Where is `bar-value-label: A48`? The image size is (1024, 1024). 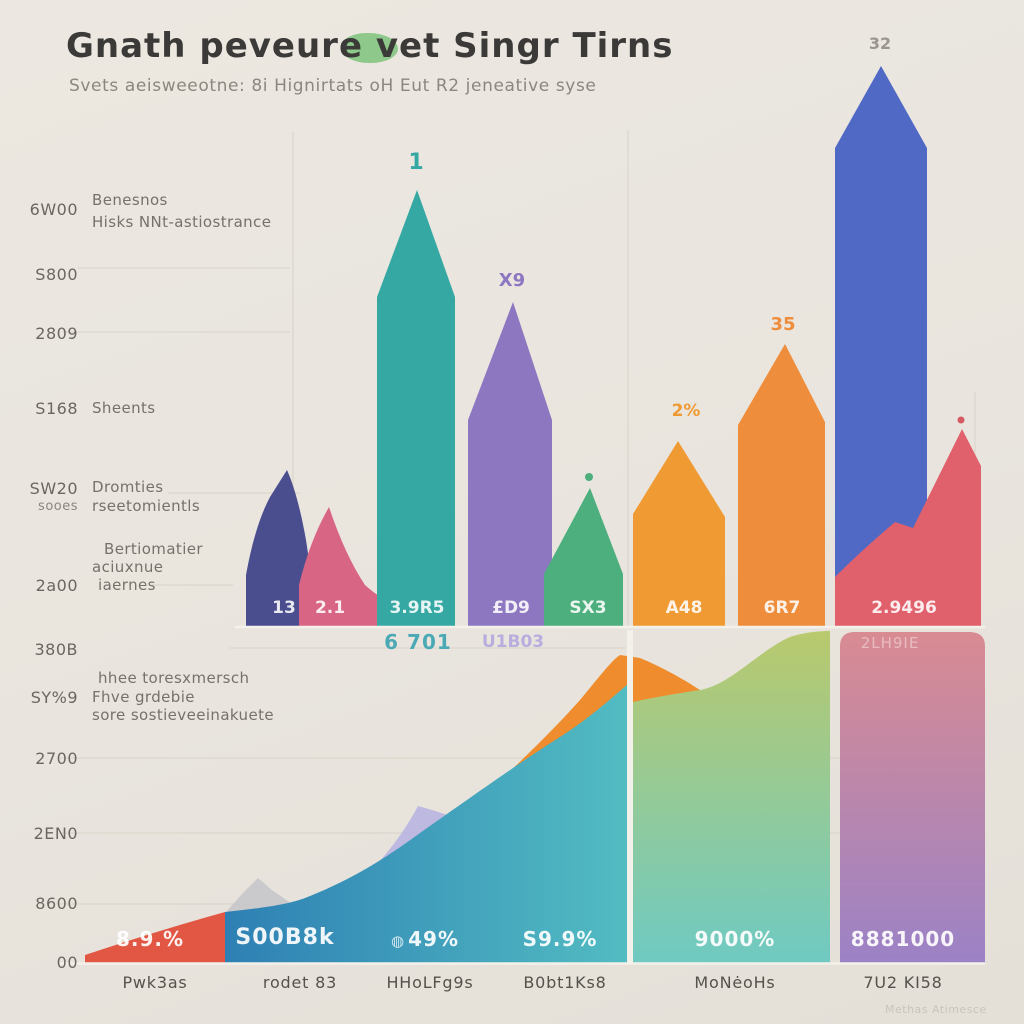
bar-value-label: A48 is located at coordinates (684, 608).